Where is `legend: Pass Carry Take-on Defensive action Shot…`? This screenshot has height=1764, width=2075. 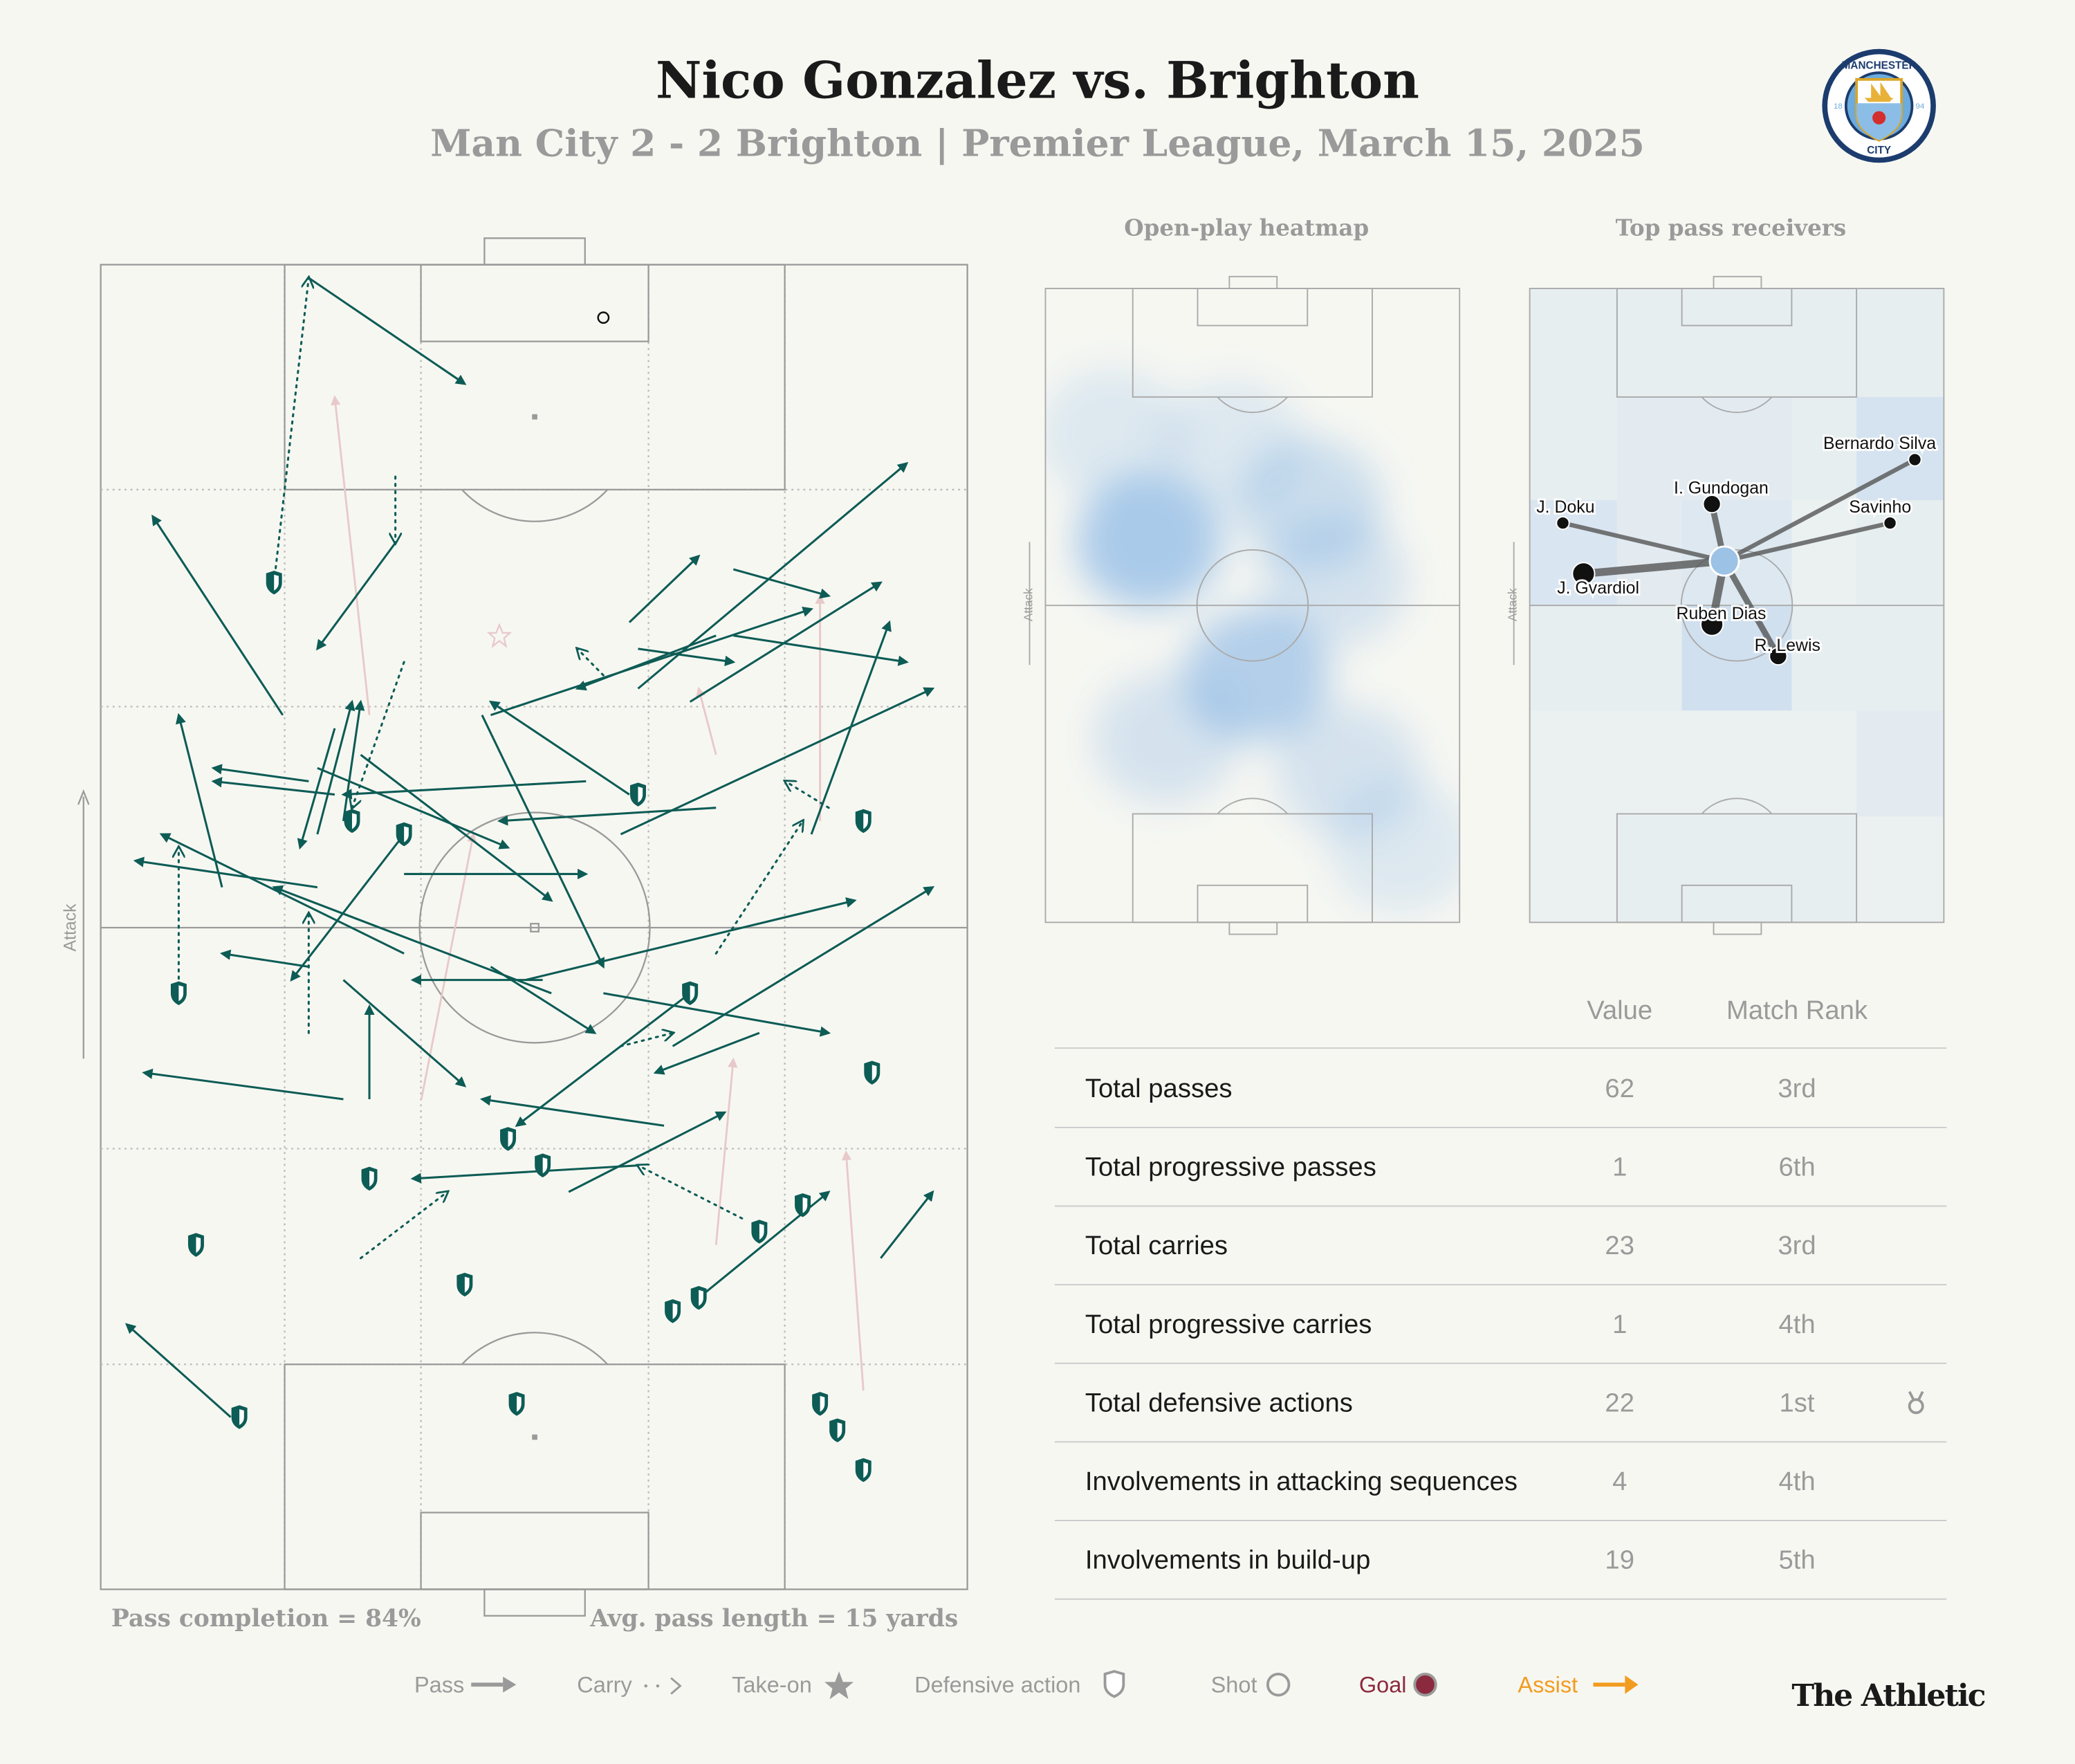 legend: Pass Carry Take-on Defensive action Shot… is located at coordinates (1026, 1685).